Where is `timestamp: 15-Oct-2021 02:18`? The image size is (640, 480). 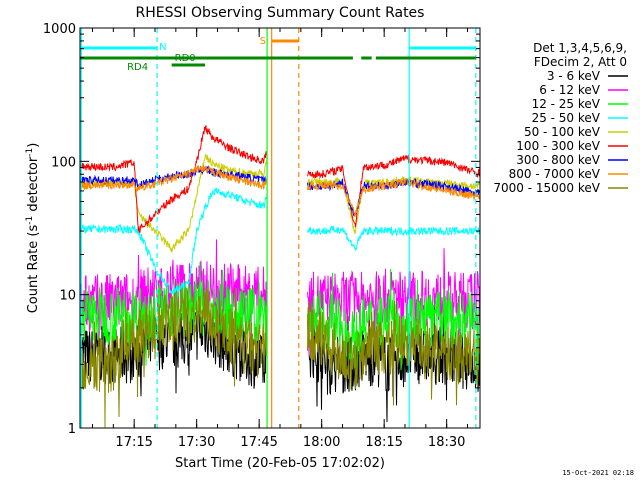 timestamp: 15-Oct-2021 02:18 is located at coordinates (598, 473).